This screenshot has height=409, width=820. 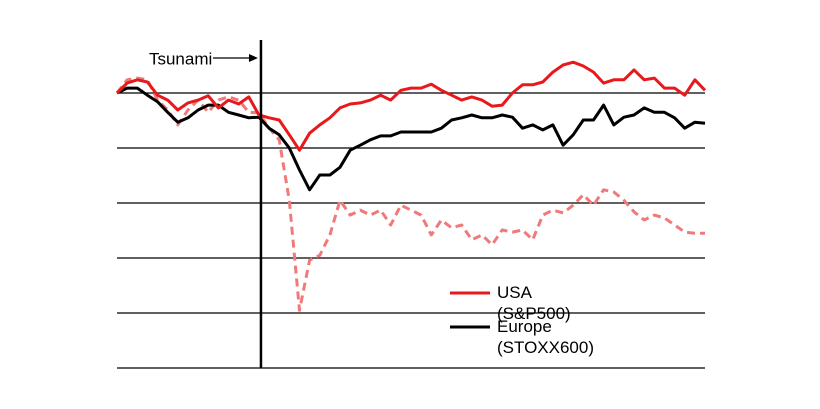 I want to click on legend-label: USA (S&P500), so click(x=534, y=303).